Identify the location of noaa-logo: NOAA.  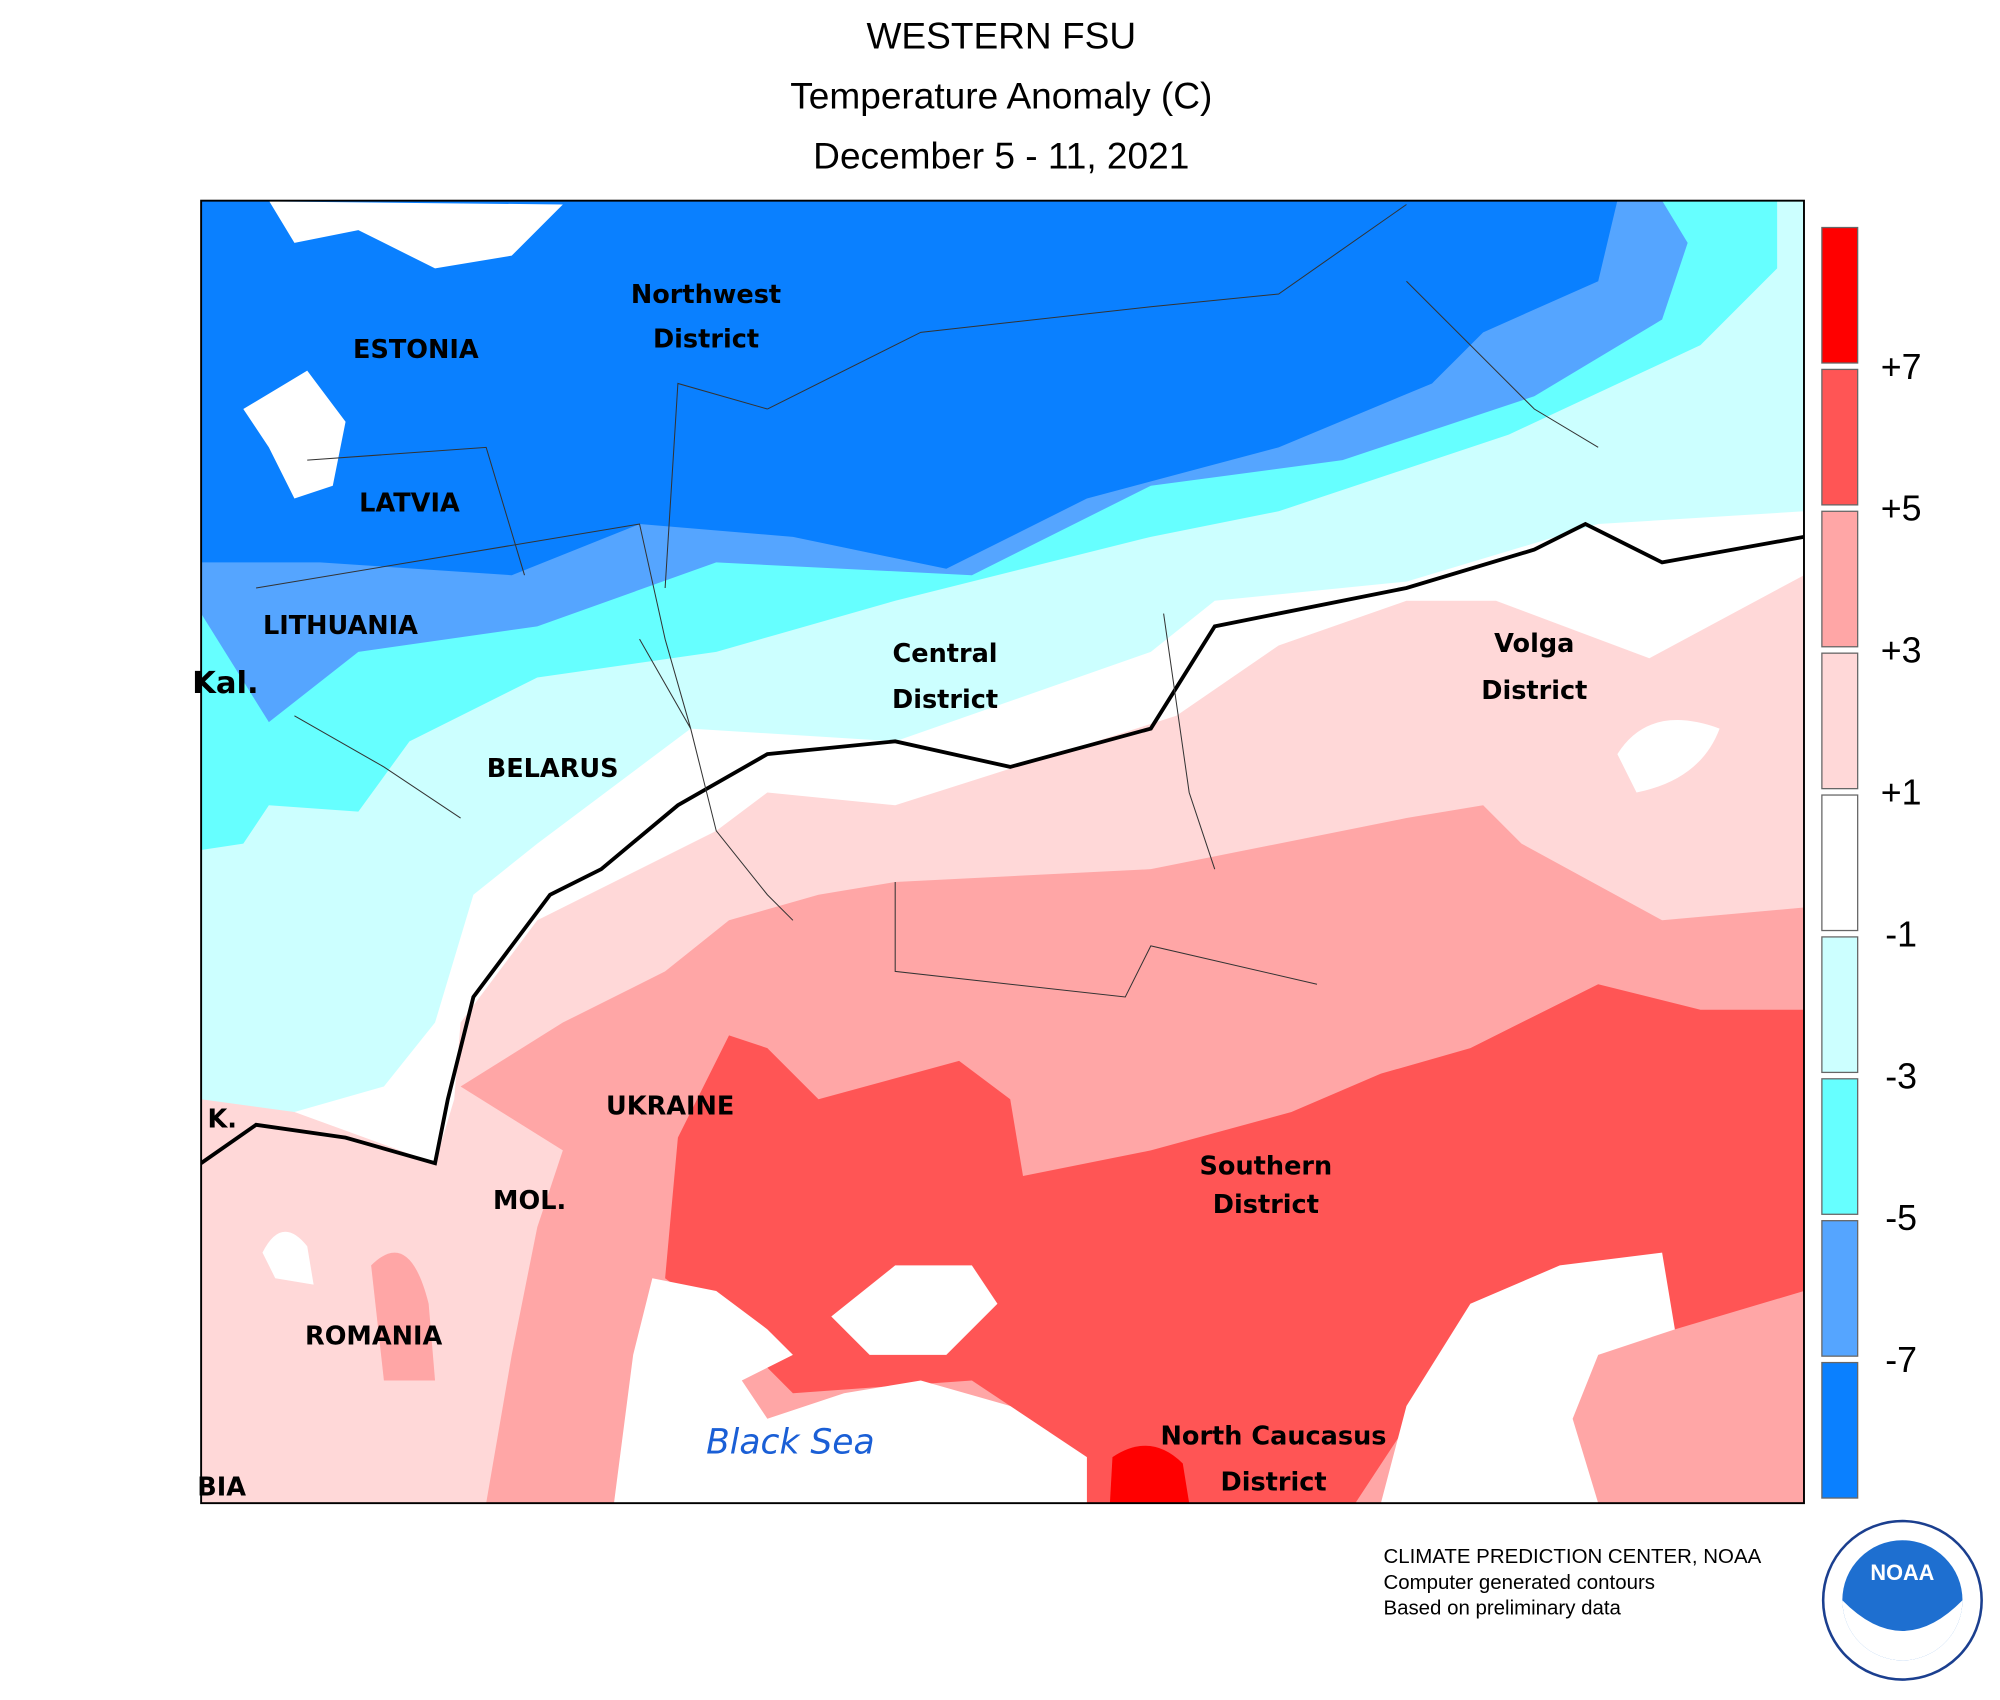
(1902, 1600).